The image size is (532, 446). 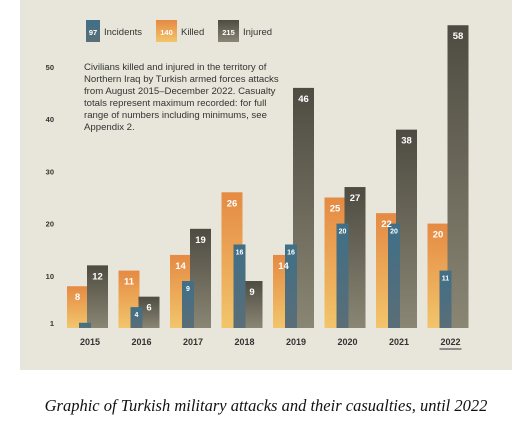 I want to click on x-tick-label-2018: 2018, so click(x=244, y=342).